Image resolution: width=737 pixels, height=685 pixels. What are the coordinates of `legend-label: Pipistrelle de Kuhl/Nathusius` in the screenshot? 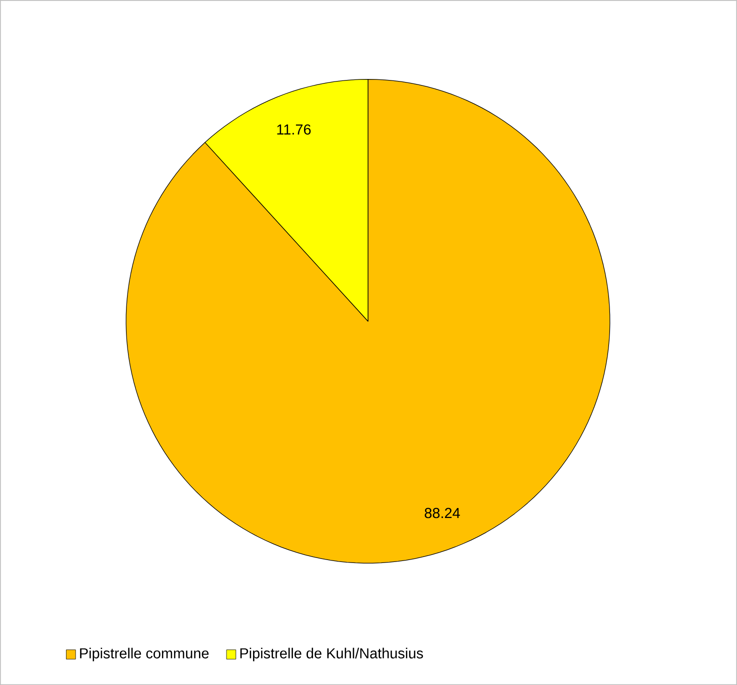 It's located at (331, 655).